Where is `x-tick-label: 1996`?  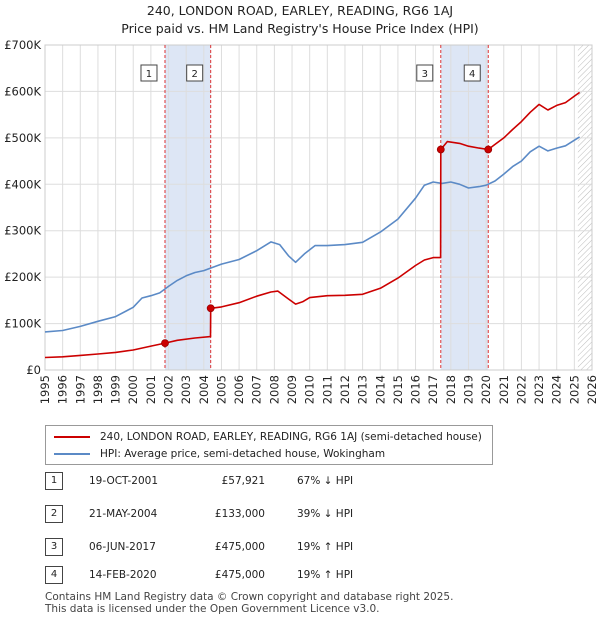
x-tick-label: 1996 is located at coordinates (63, 389).